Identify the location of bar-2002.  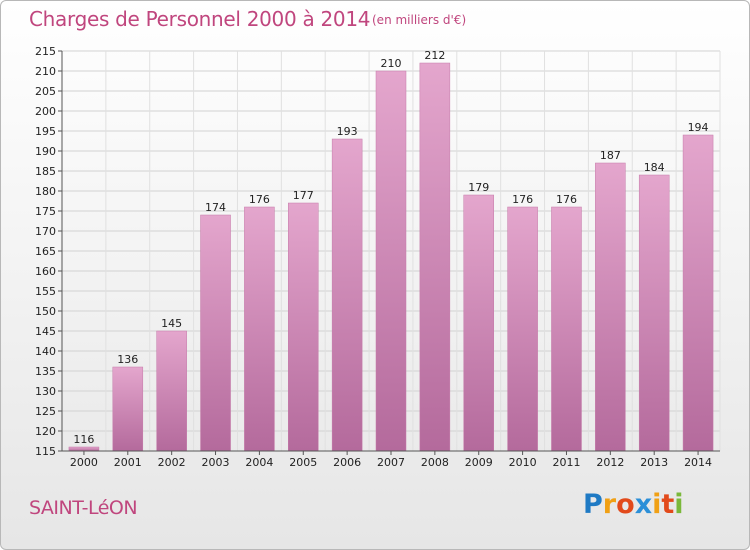
(171, 391).